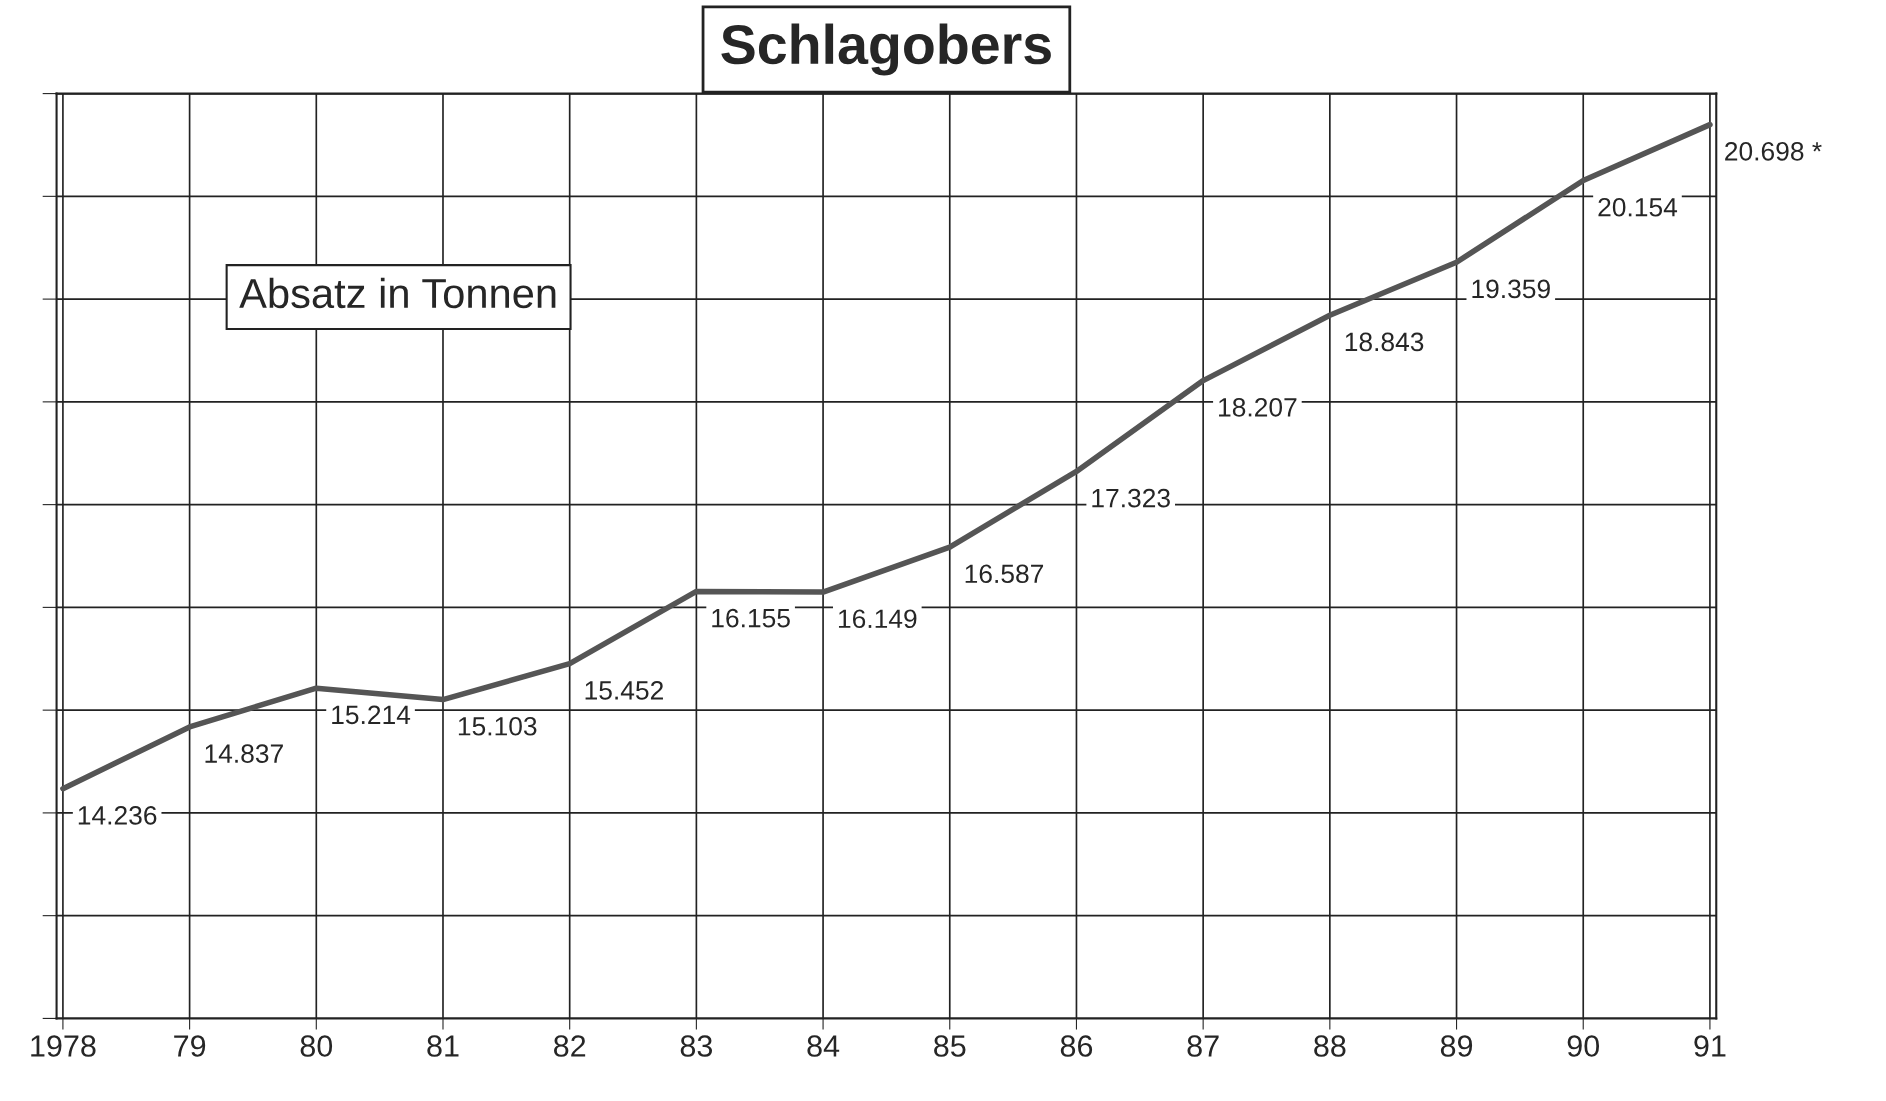 This screenshot has height=1101, width=1886. I want to click on chart-title: Schlagobers, so click(886, 49).